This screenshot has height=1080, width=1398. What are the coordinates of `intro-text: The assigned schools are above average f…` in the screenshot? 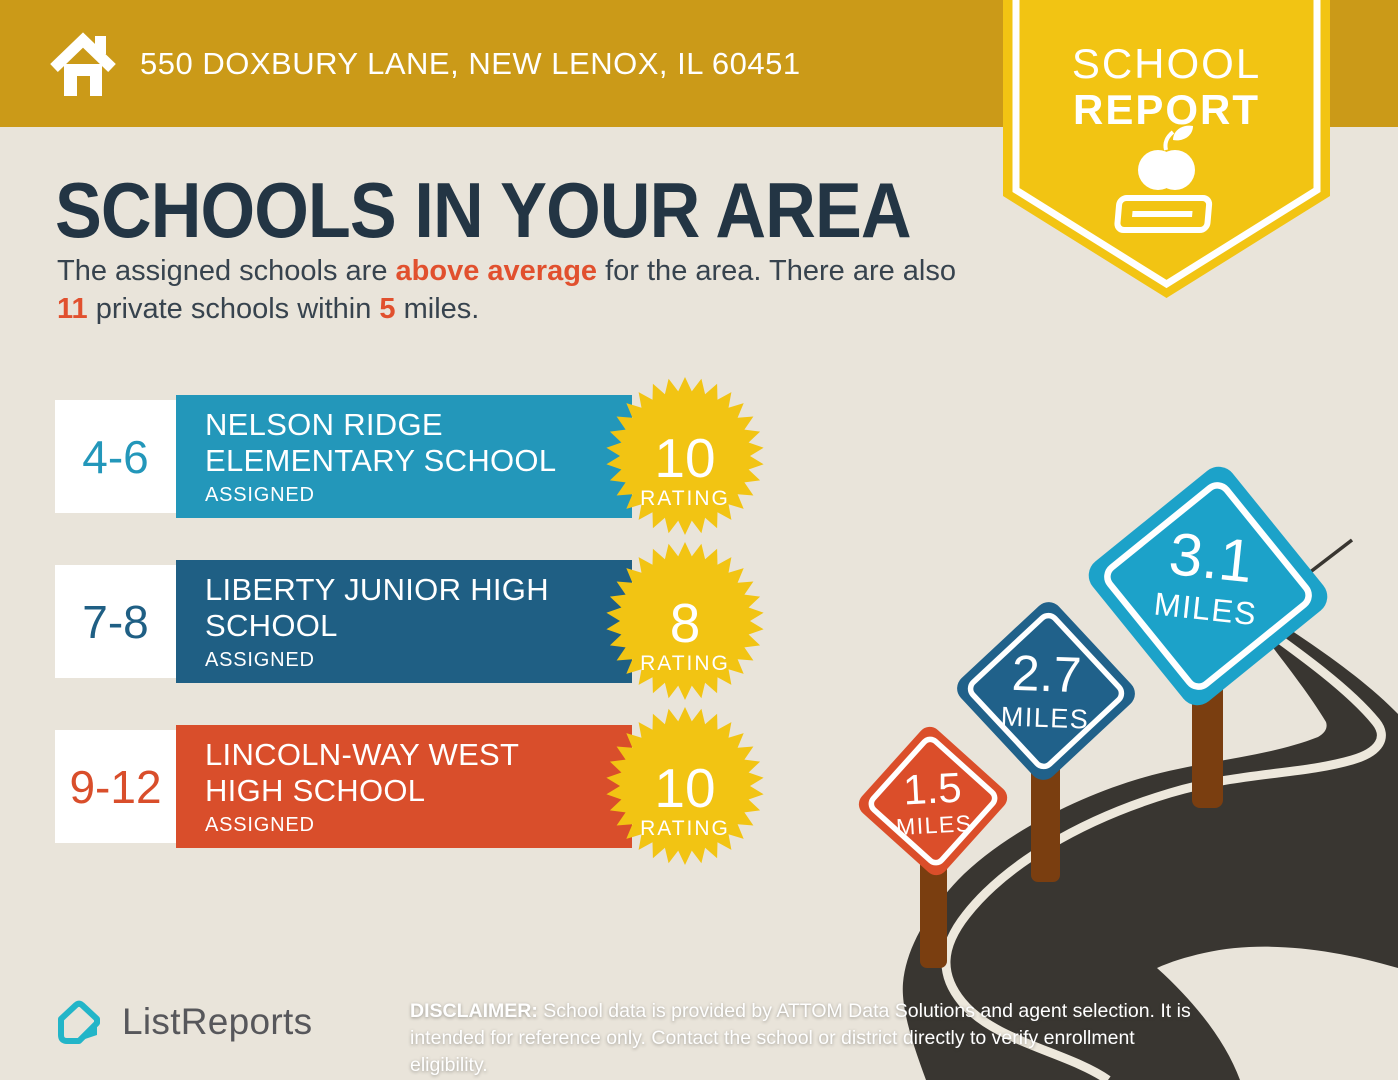 It's located at (522, 290).